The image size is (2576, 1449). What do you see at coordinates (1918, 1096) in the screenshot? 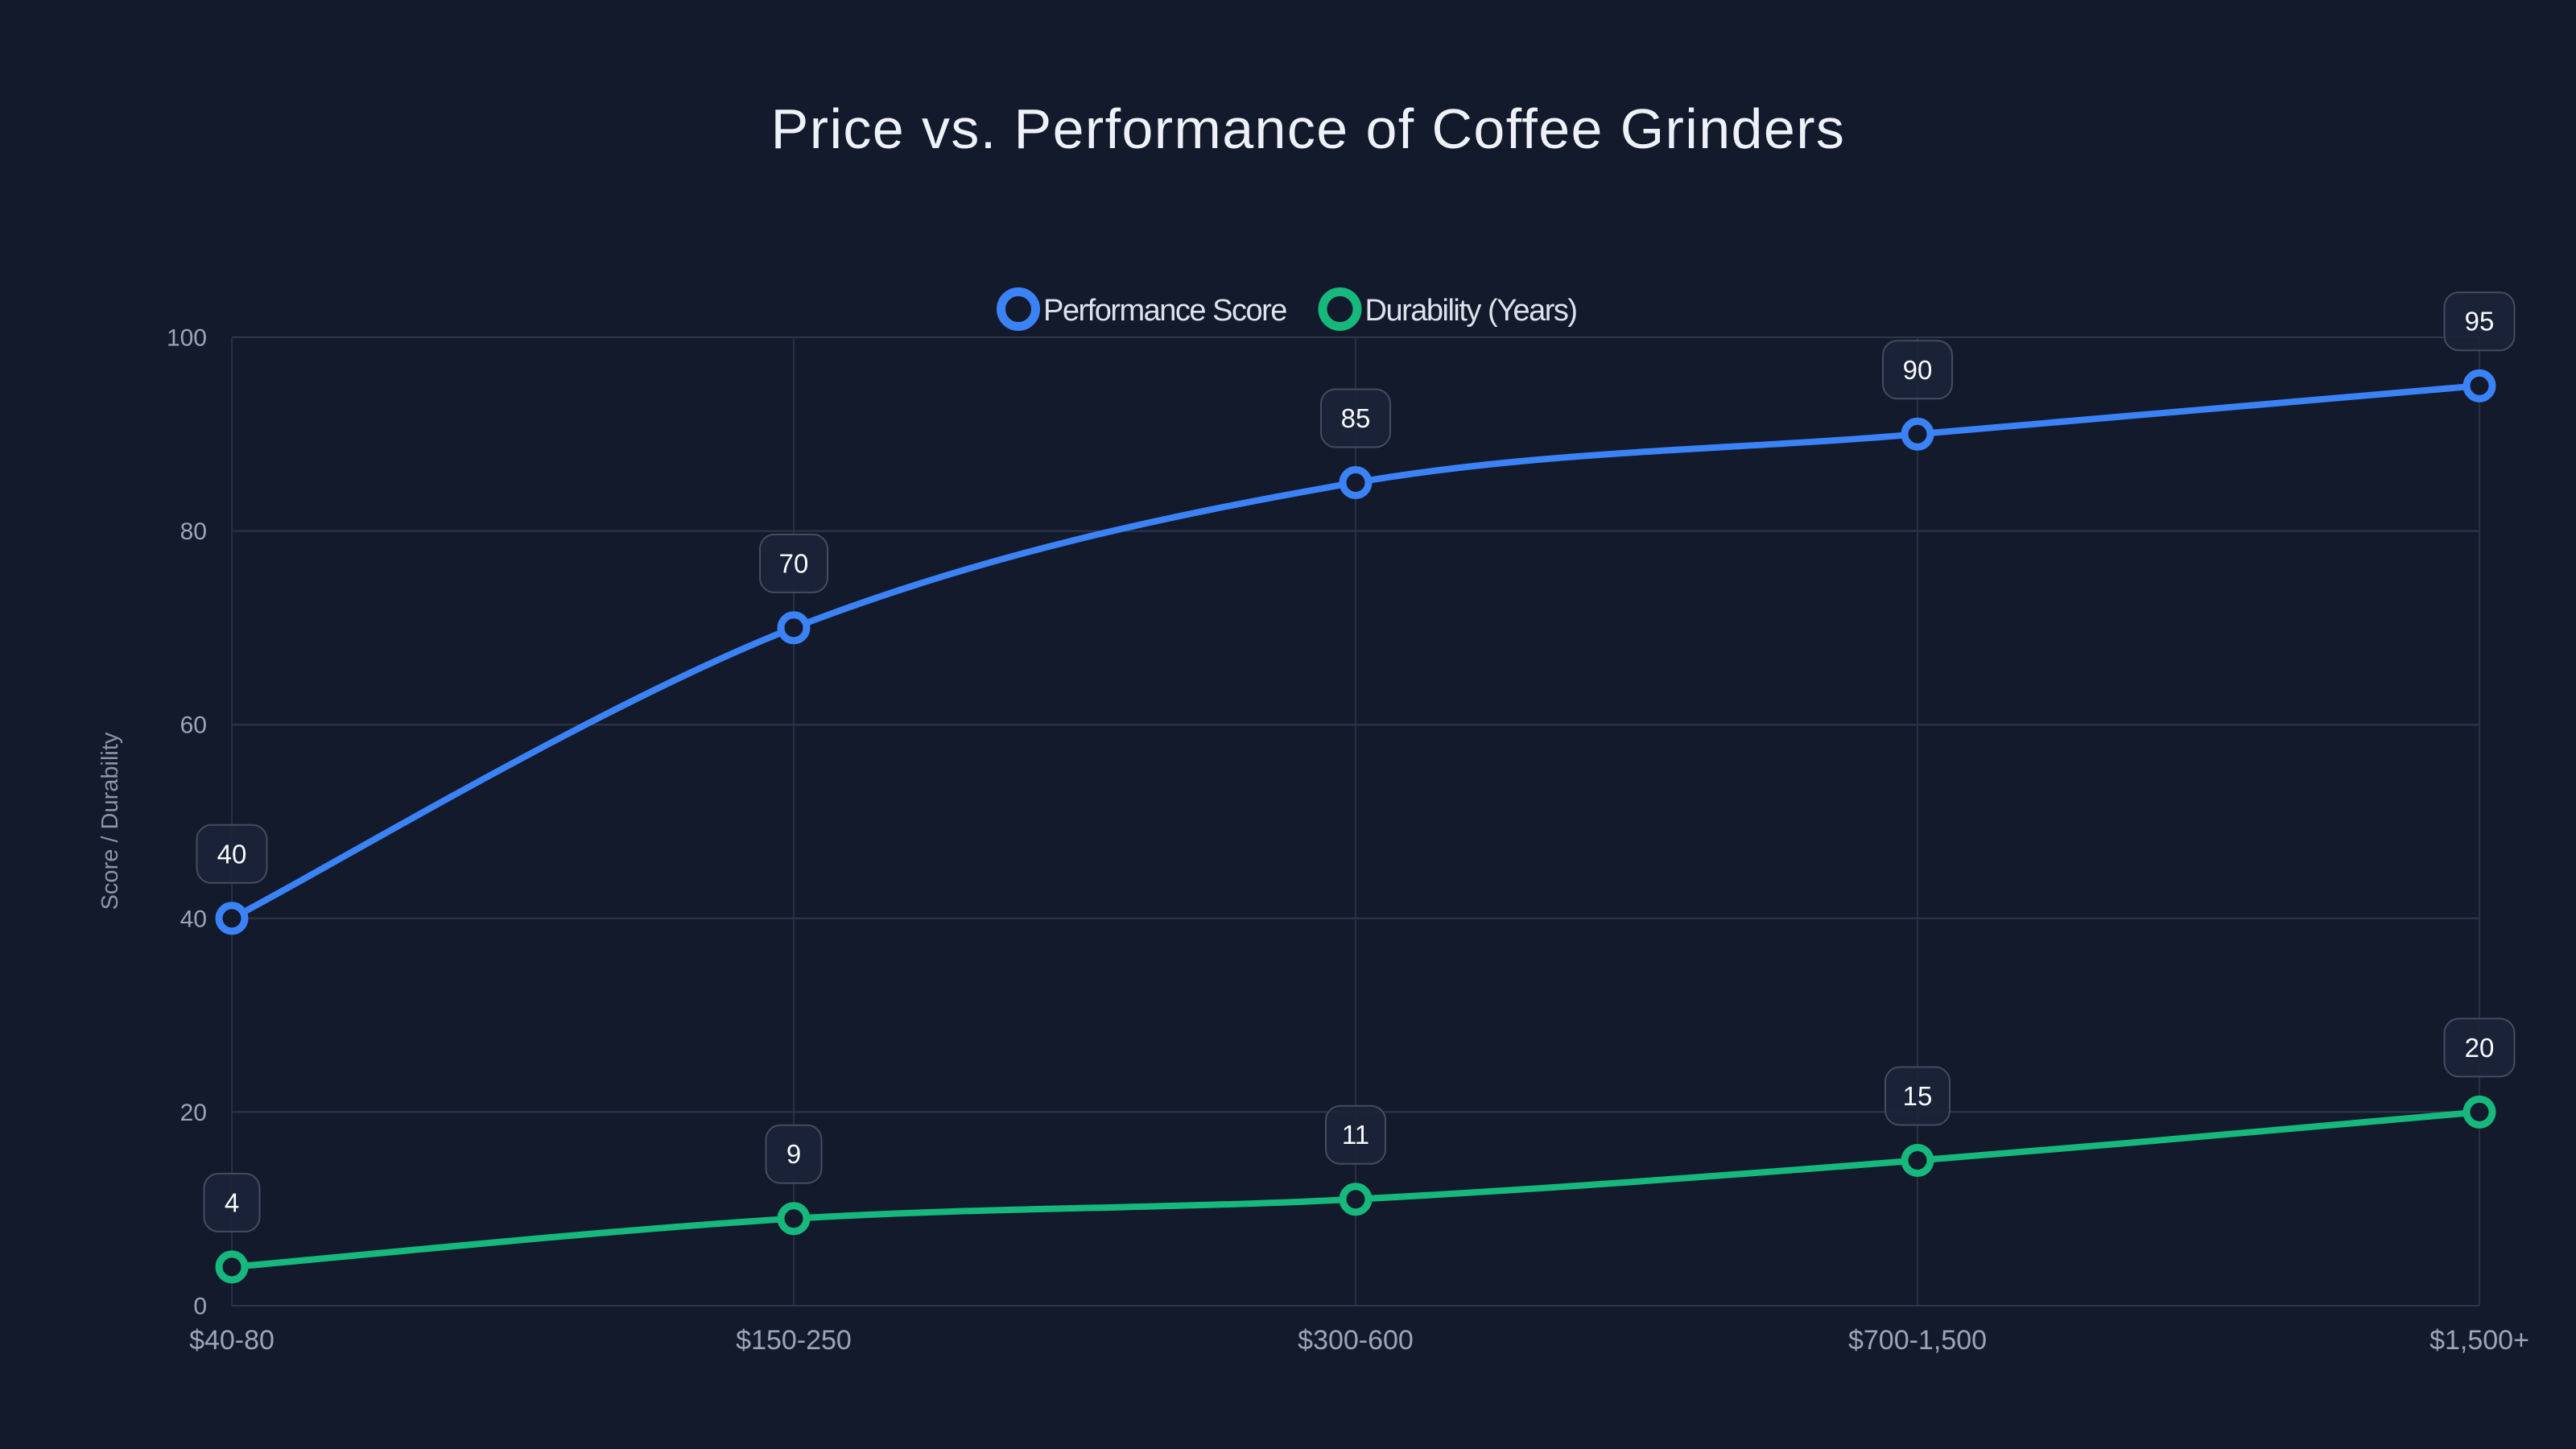
I see `svg-text: 15` at bounding box center [1918, 1096].